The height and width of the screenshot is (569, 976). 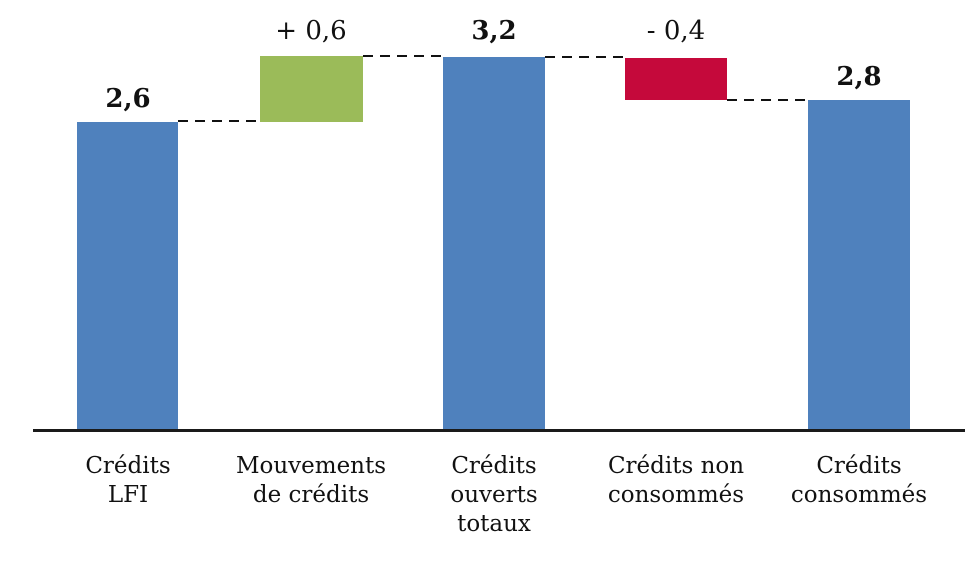 I want to click on connector-ouverts-to-nonconsommes, so click(x=585, y=57).